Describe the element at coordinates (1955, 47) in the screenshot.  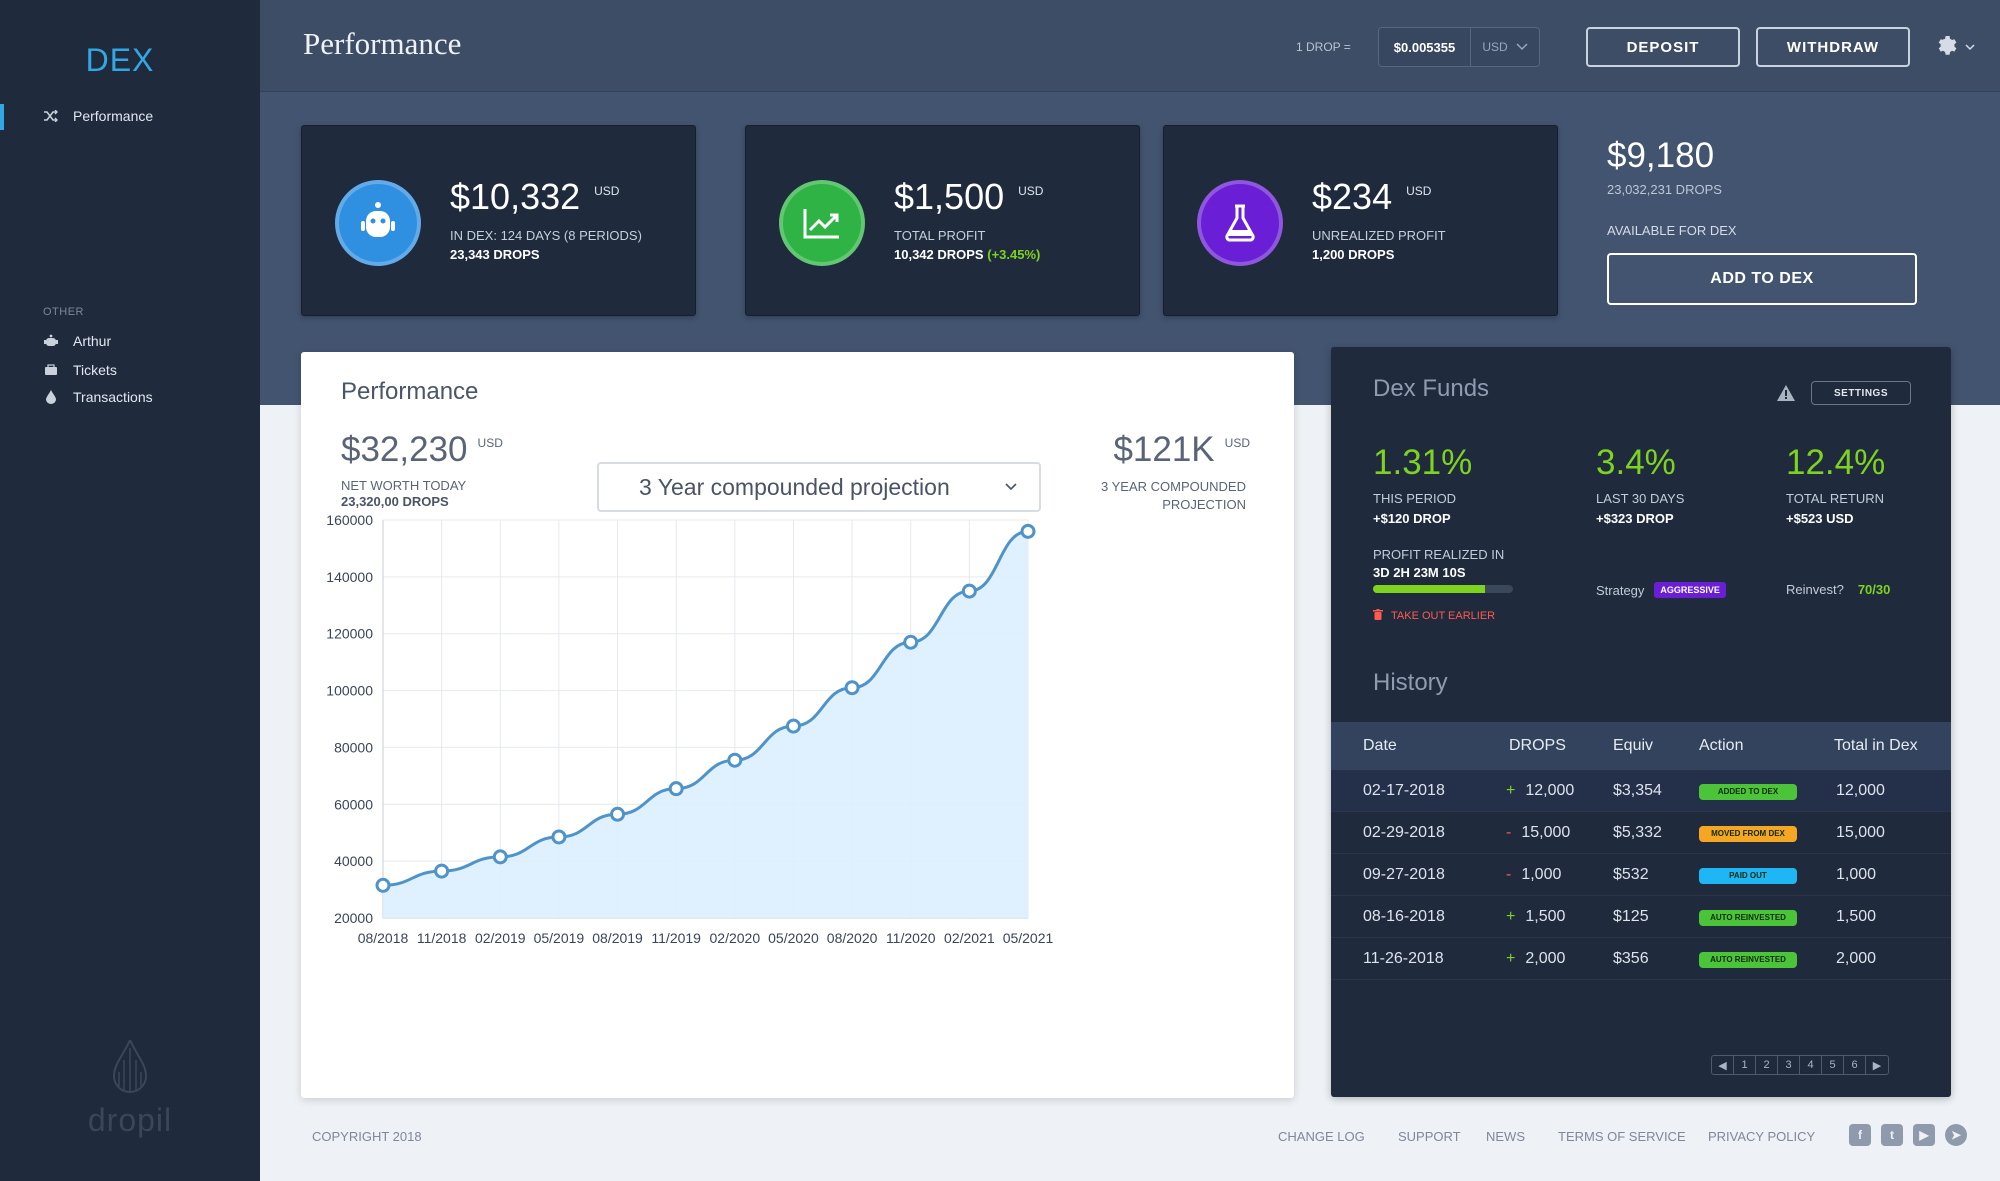
I see `settings-menu` at that location.